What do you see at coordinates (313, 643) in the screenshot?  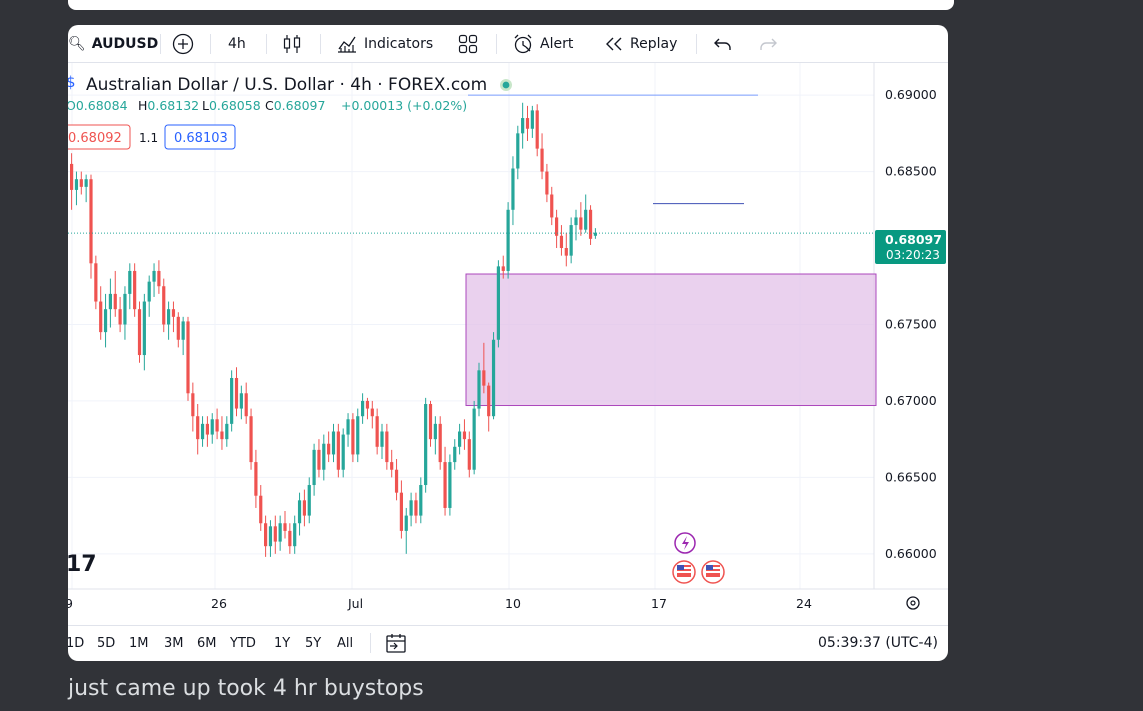 I see `range-button-5y: 5Y` at bounding box center [313, 643].